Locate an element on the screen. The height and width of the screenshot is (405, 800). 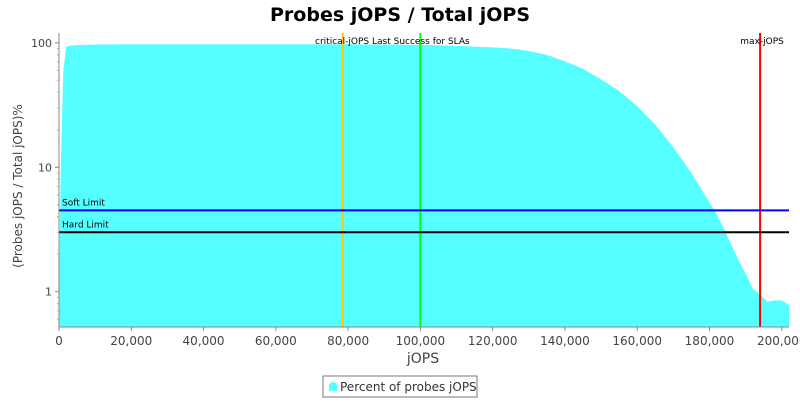
y-tick-label: 100 is located at coordinates (41, 43).